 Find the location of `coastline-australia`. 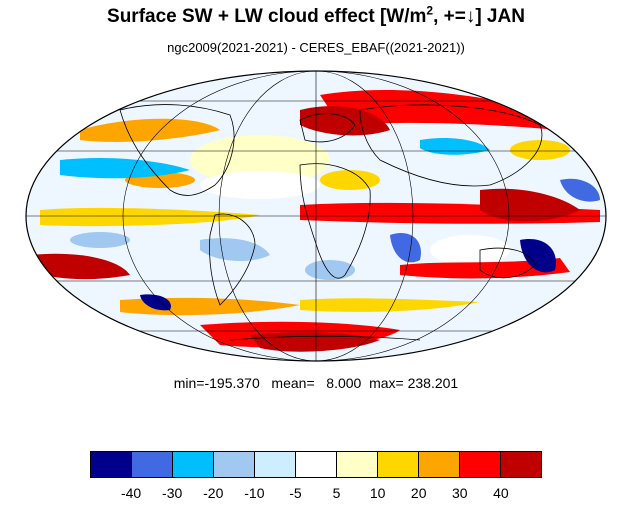

coastline-australia is located at coordinates (507, 263).